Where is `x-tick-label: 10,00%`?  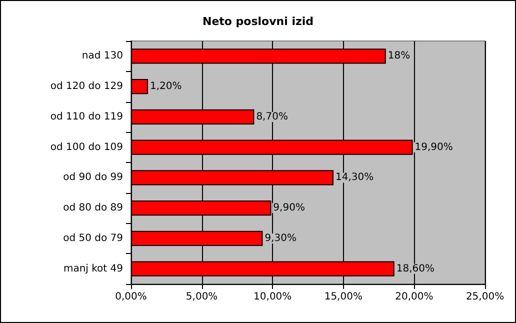
x-tick-label: 10,00% is located at coordinates (273, 297).